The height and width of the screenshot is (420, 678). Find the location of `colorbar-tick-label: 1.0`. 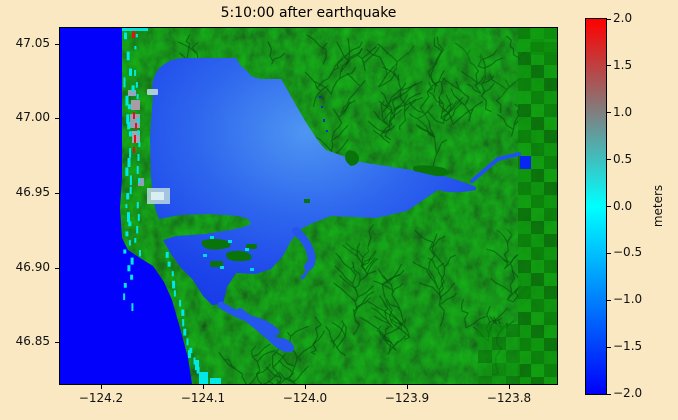

colorbar-tick-label: 1.0 is located at coordinates (623, 111).